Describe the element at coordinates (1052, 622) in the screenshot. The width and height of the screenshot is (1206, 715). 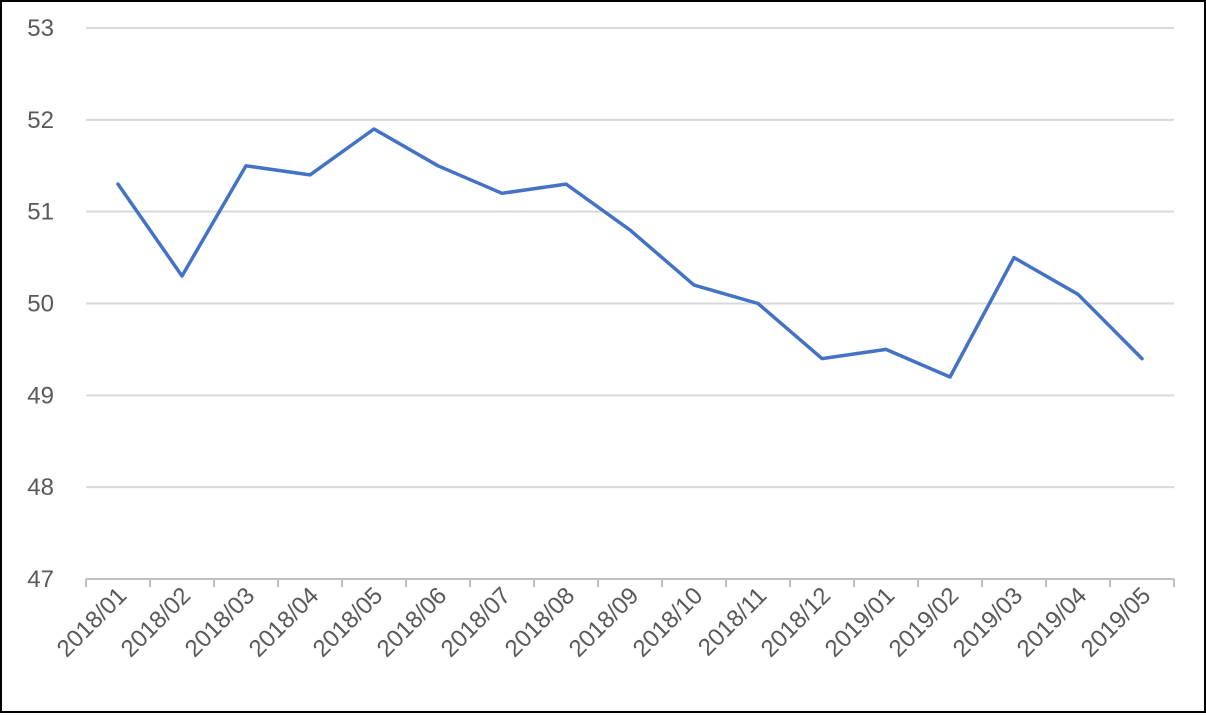
I see `x-tick-label: 2019/04` at that location.